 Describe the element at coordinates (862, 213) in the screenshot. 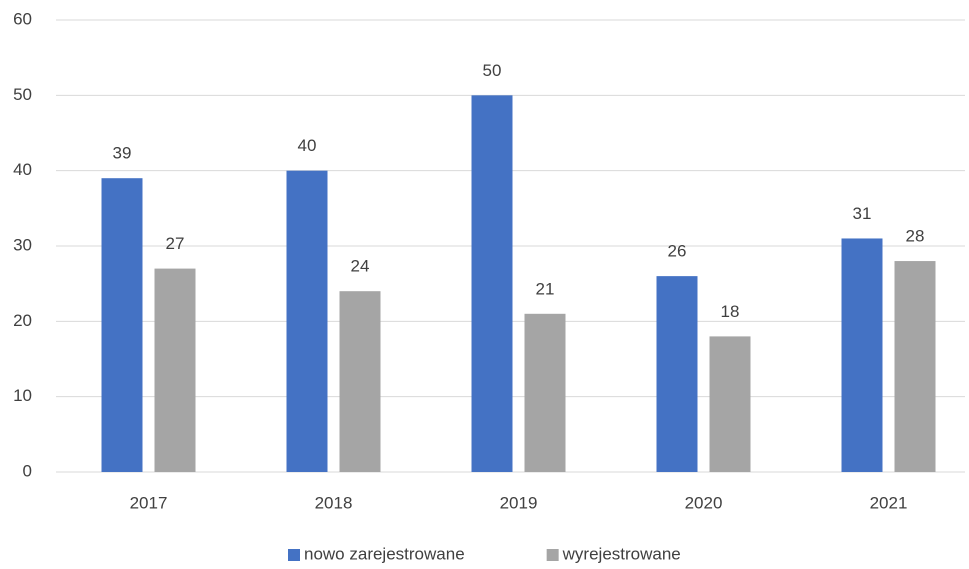

I see `data-label: 31` at that location.